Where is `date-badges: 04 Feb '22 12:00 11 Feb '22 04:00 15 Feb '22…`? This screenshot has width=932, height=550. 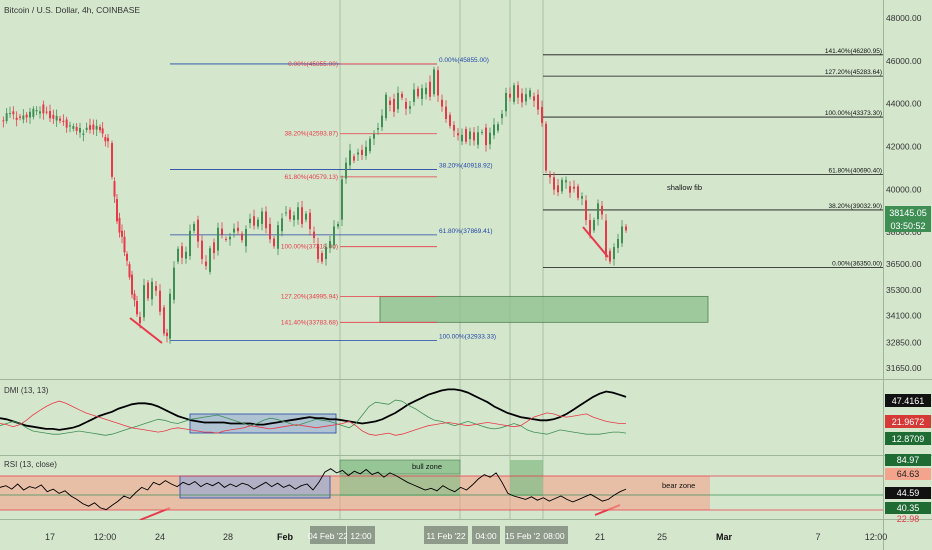 date-badges: 04 Feb '22 12:00 11 Feb '22 04:00 15 Feb '22… is located at coordinates (438, 535).